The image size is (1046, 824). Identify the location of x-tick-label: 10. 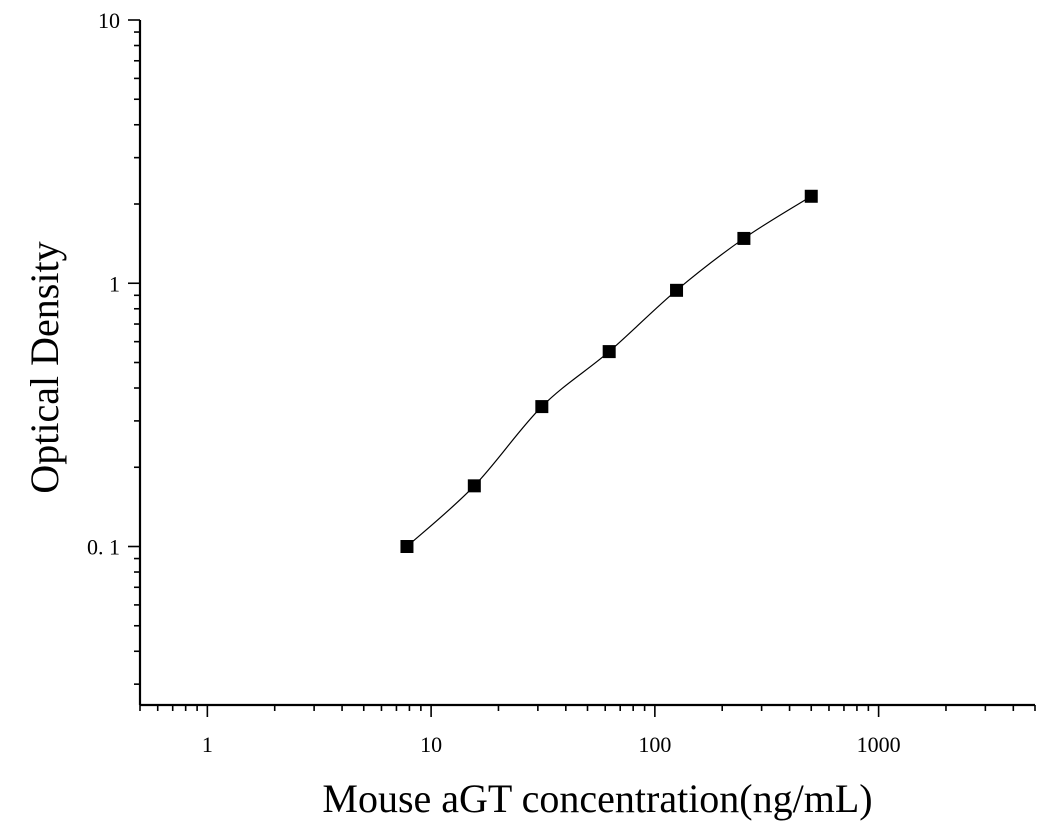
(431, 744).